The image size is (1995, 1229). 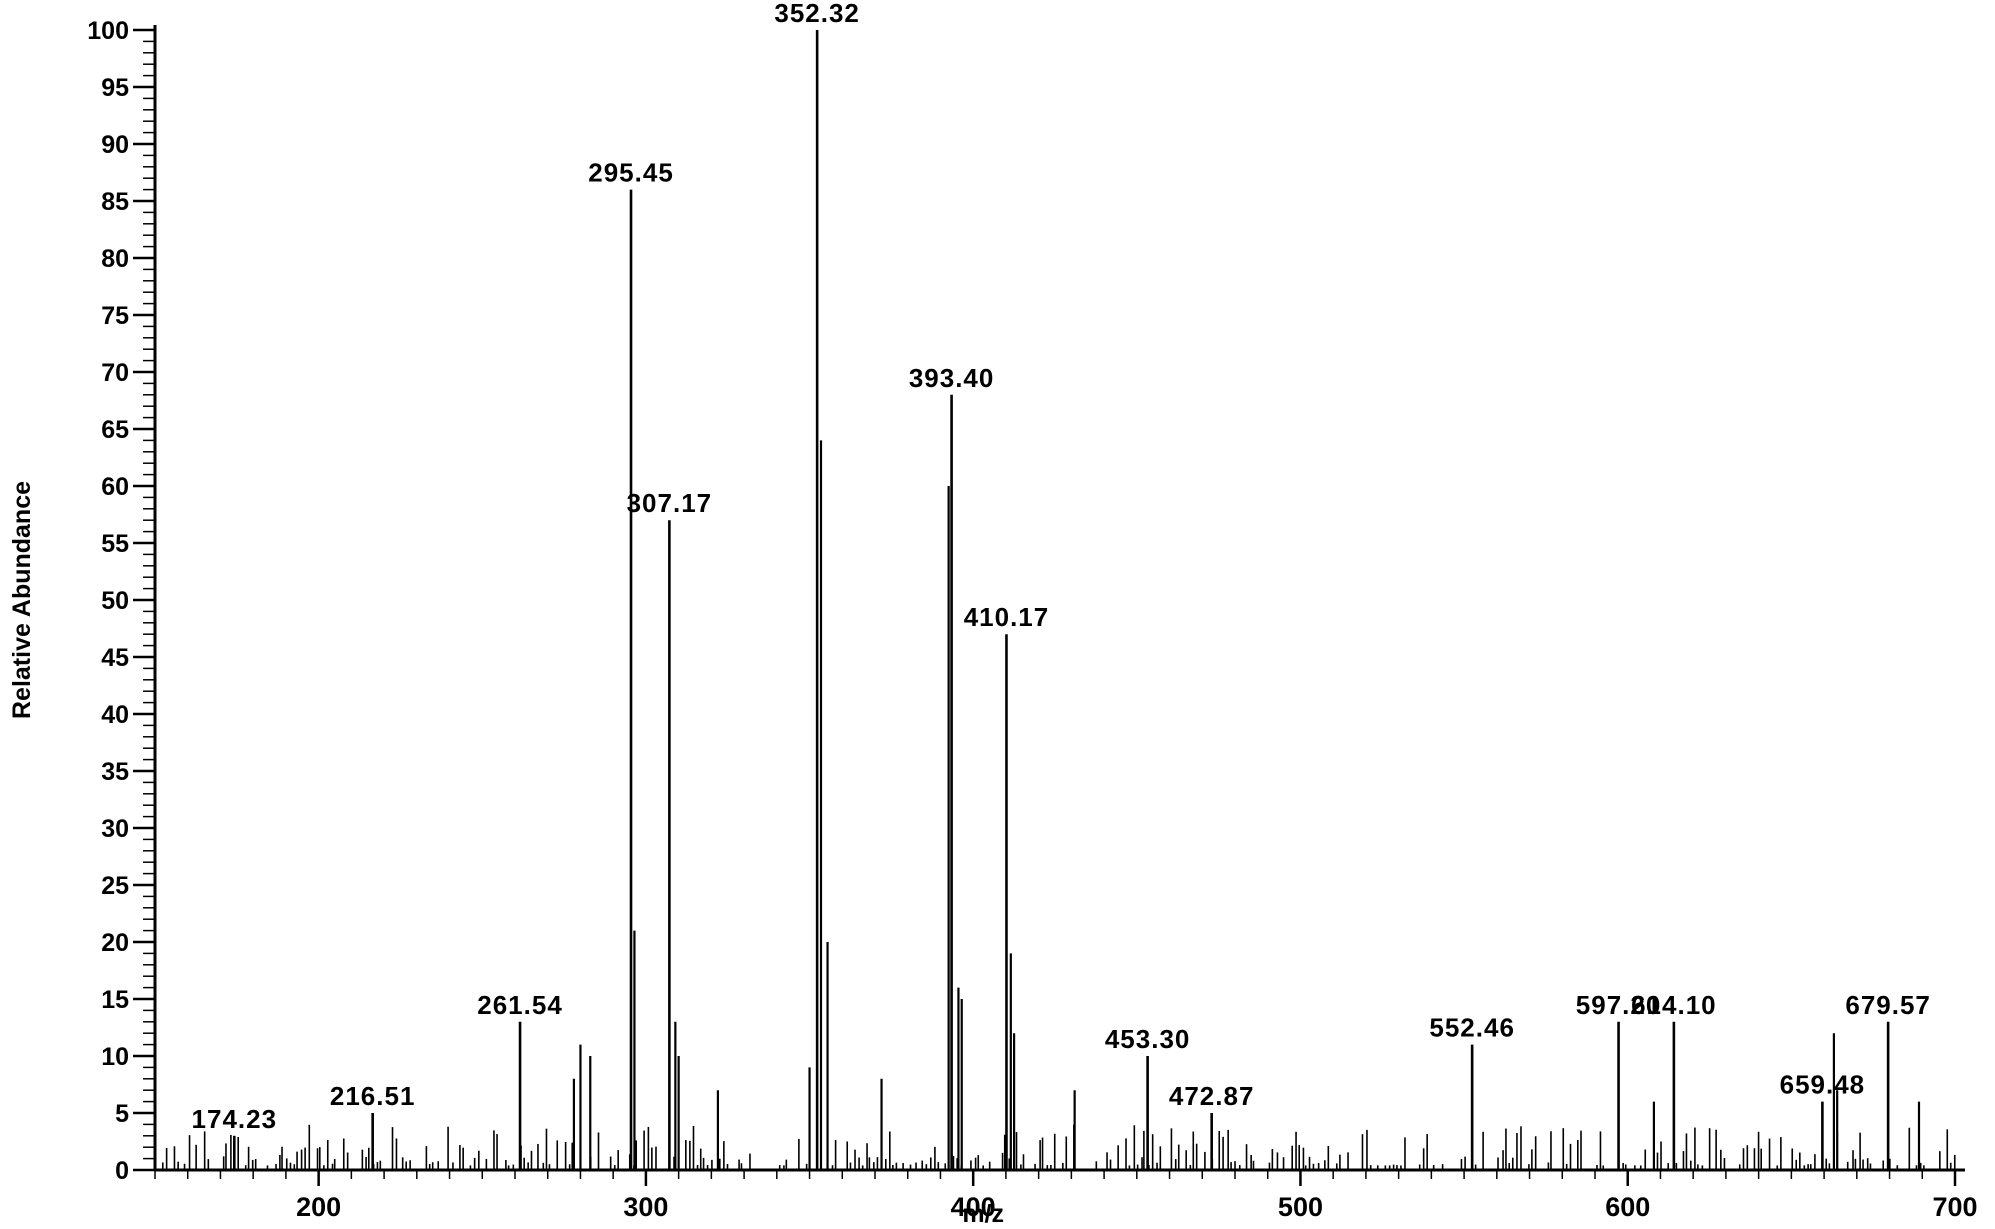 What do you see at coordinates (115, 886) in the screenshot?
I see `y-tick-label: 25` at bounding box center [115, 886].